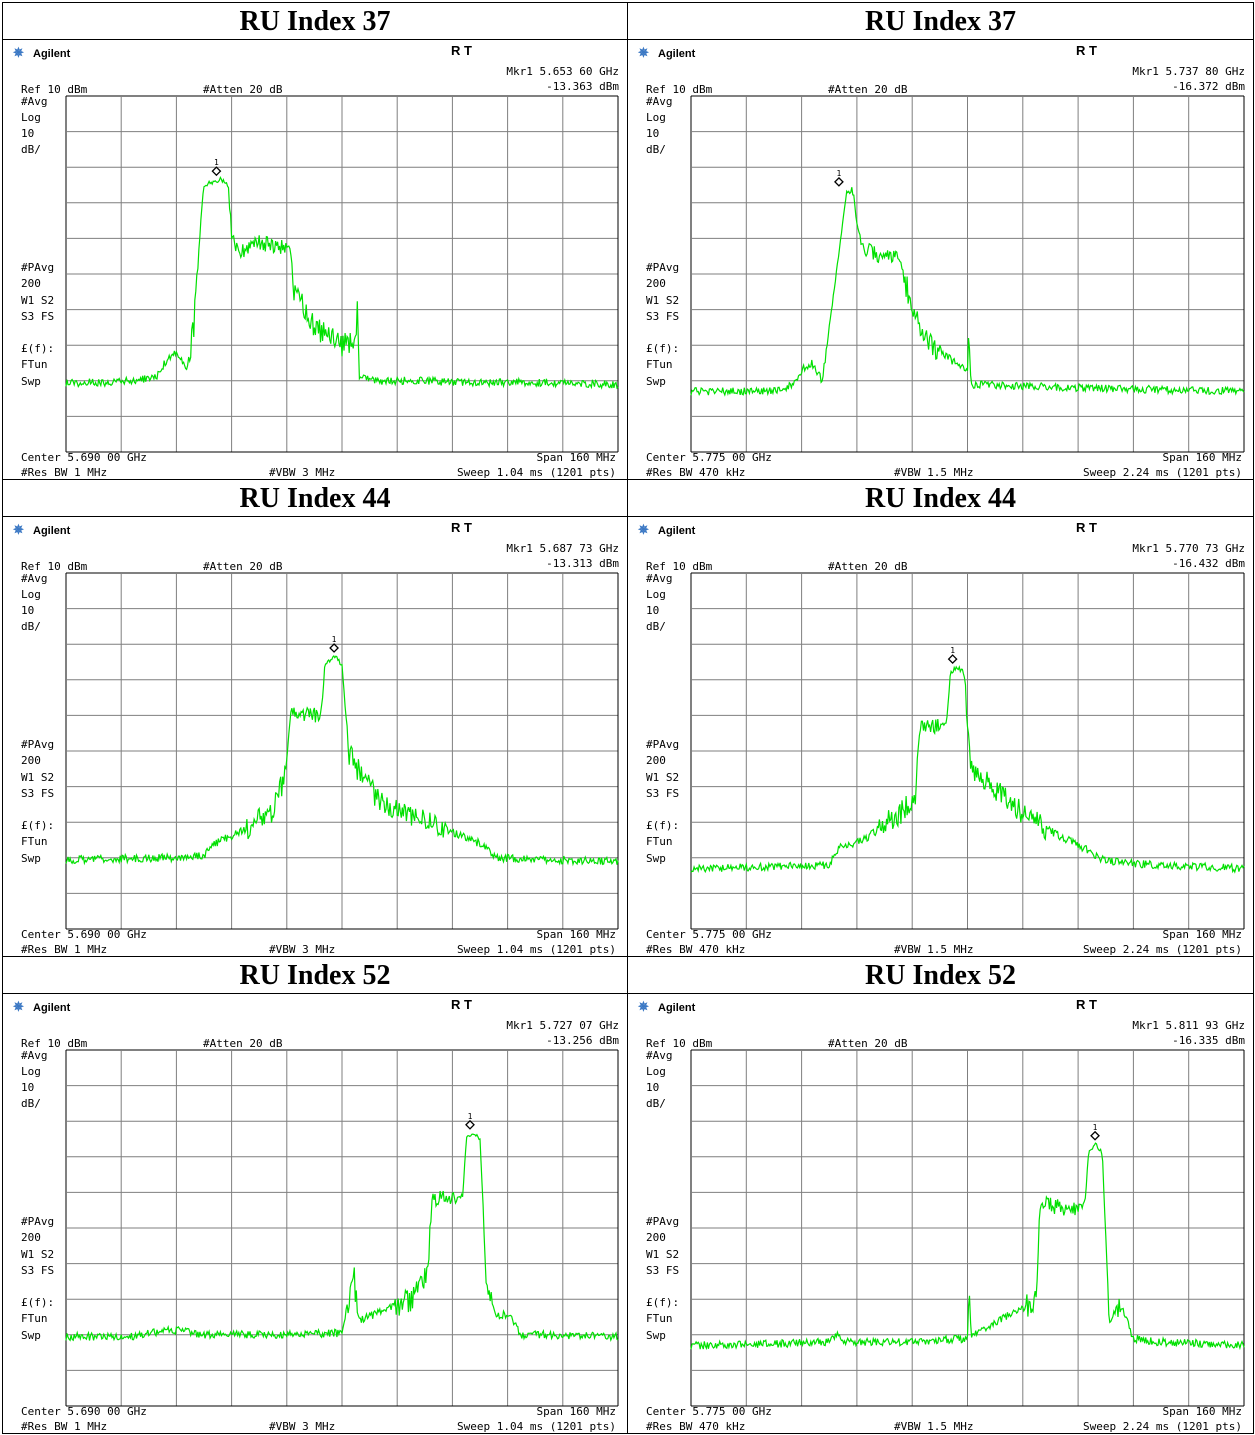 This screenshot has height=1435, width=1255. I want to click on chart-title: RU Index 52, so click(940, 975).